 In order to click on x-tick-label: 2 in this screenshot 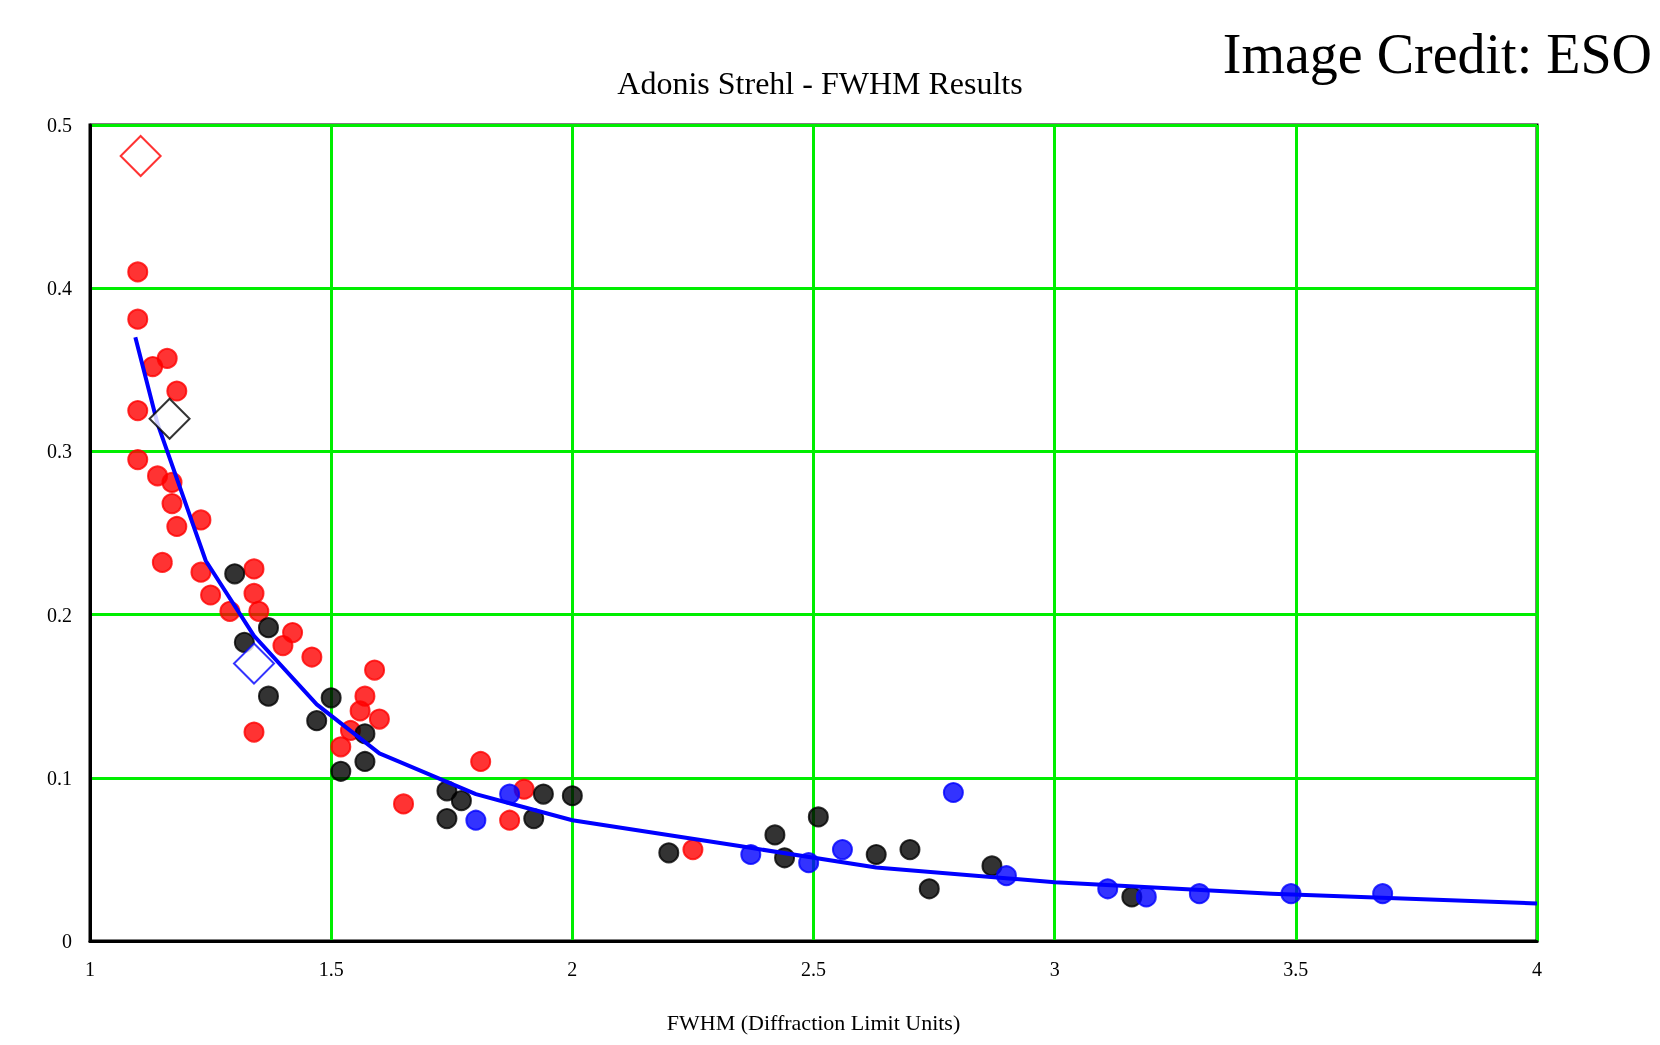, I will do `click(572, 969)`.